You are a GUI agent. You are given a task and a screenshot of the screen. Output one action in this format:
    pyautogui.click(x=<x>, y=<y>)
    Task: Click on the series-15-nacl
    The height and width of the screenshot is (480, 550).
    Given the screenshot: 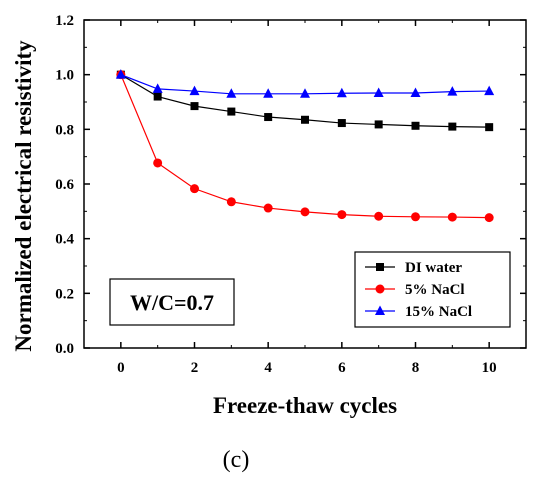 What is the action you would take?
    pyautogui.click(x=305, y=83)
    